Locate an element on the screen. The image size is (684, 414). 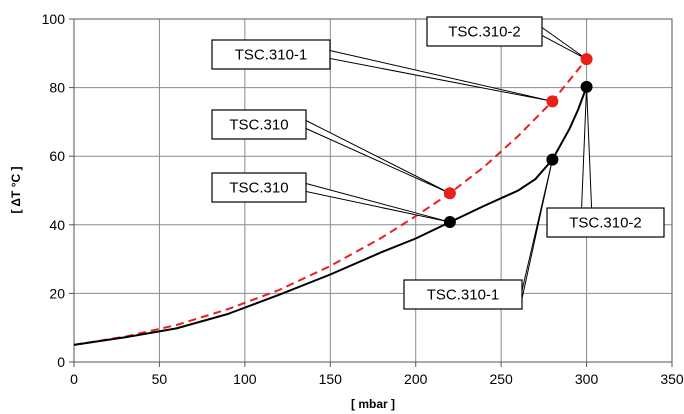
y-tick-label: 20 is located at coordinates (57, 293).